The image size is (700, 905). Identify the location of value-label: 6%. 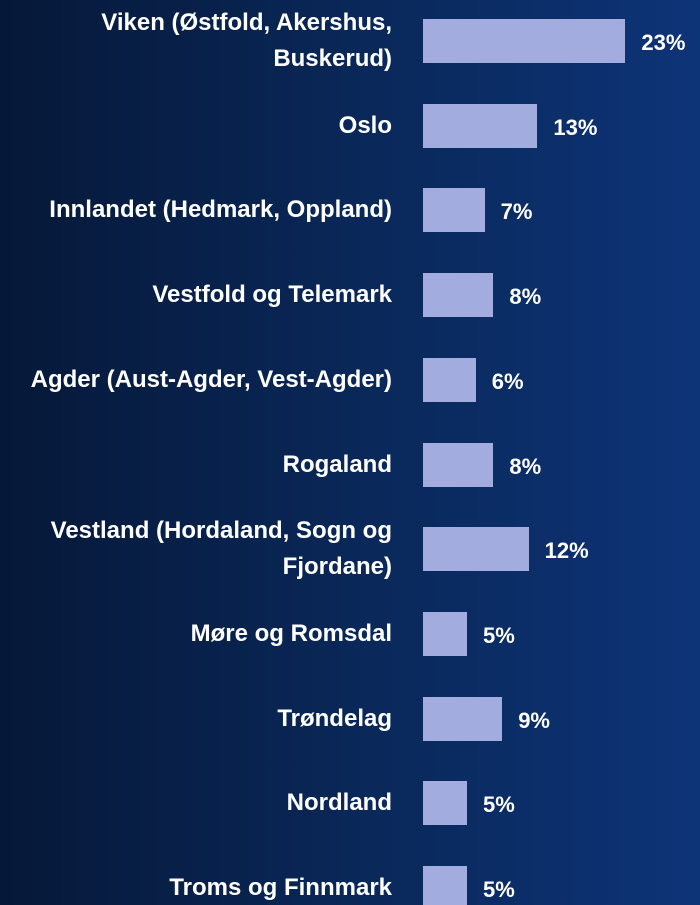
(507, 381).